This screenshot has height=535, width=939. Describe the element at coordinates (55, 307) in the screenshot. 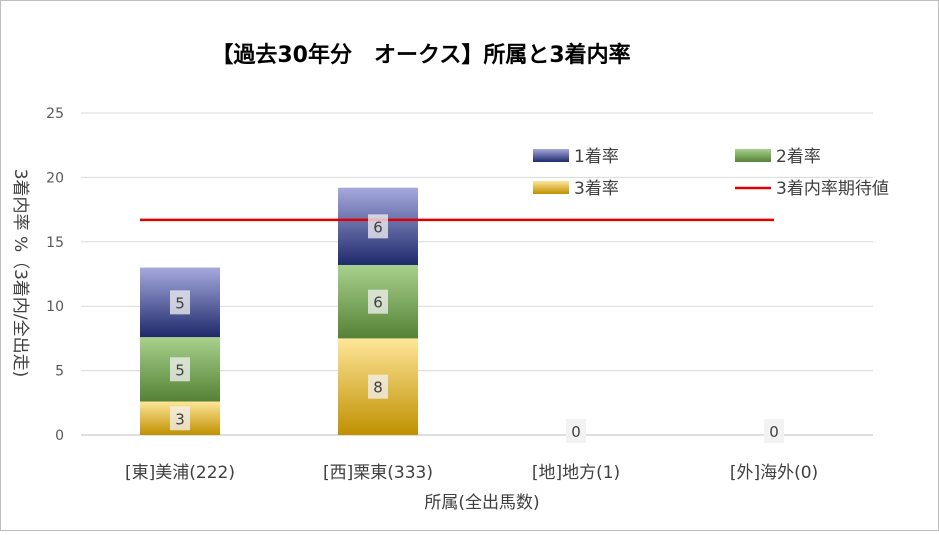

I see `y-tick-label: 10` at that location.